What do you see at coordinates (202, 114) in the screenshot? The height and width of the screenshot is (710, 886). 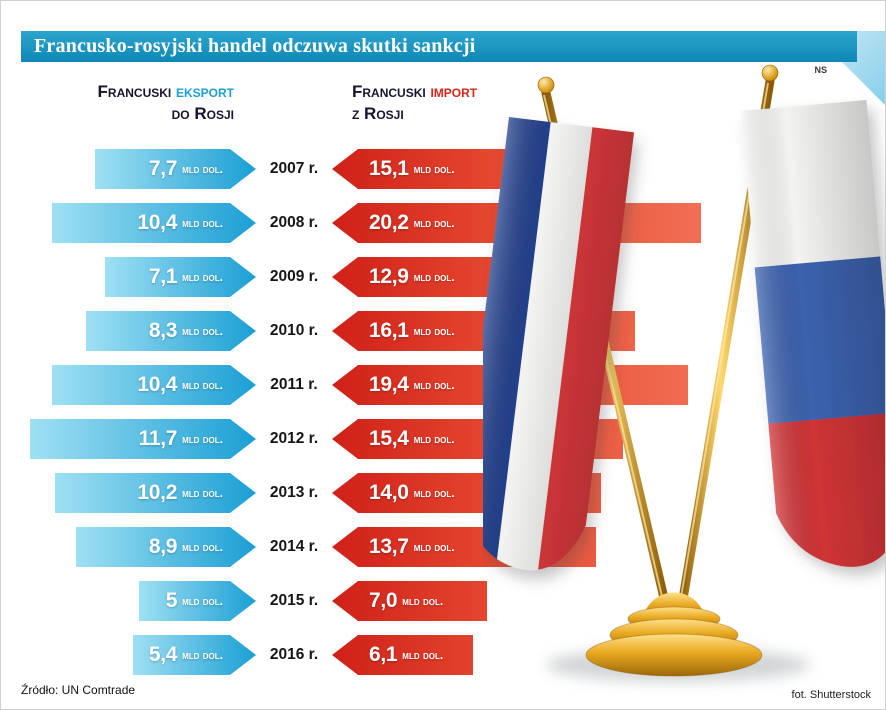 I see `export-header-line2: do Rosji` at bounding box center [202, 114].